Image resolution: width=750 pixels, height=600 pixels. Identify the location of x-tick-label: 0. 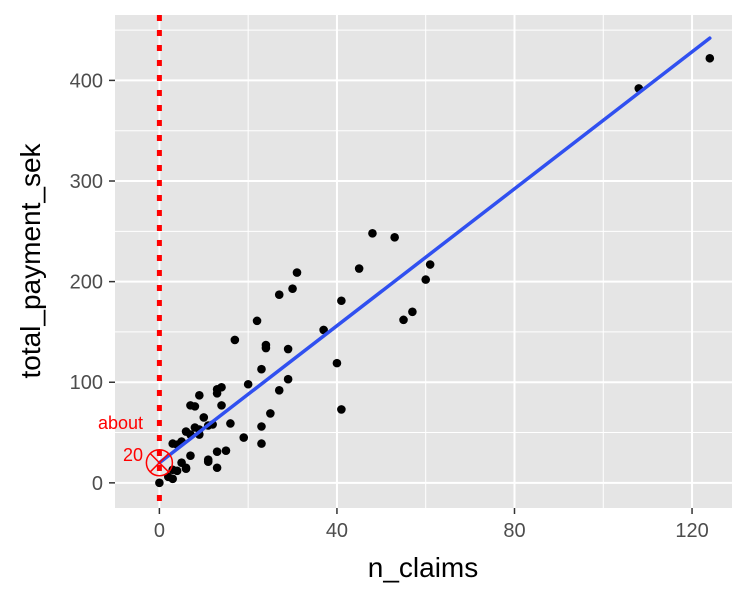
(159, 531).